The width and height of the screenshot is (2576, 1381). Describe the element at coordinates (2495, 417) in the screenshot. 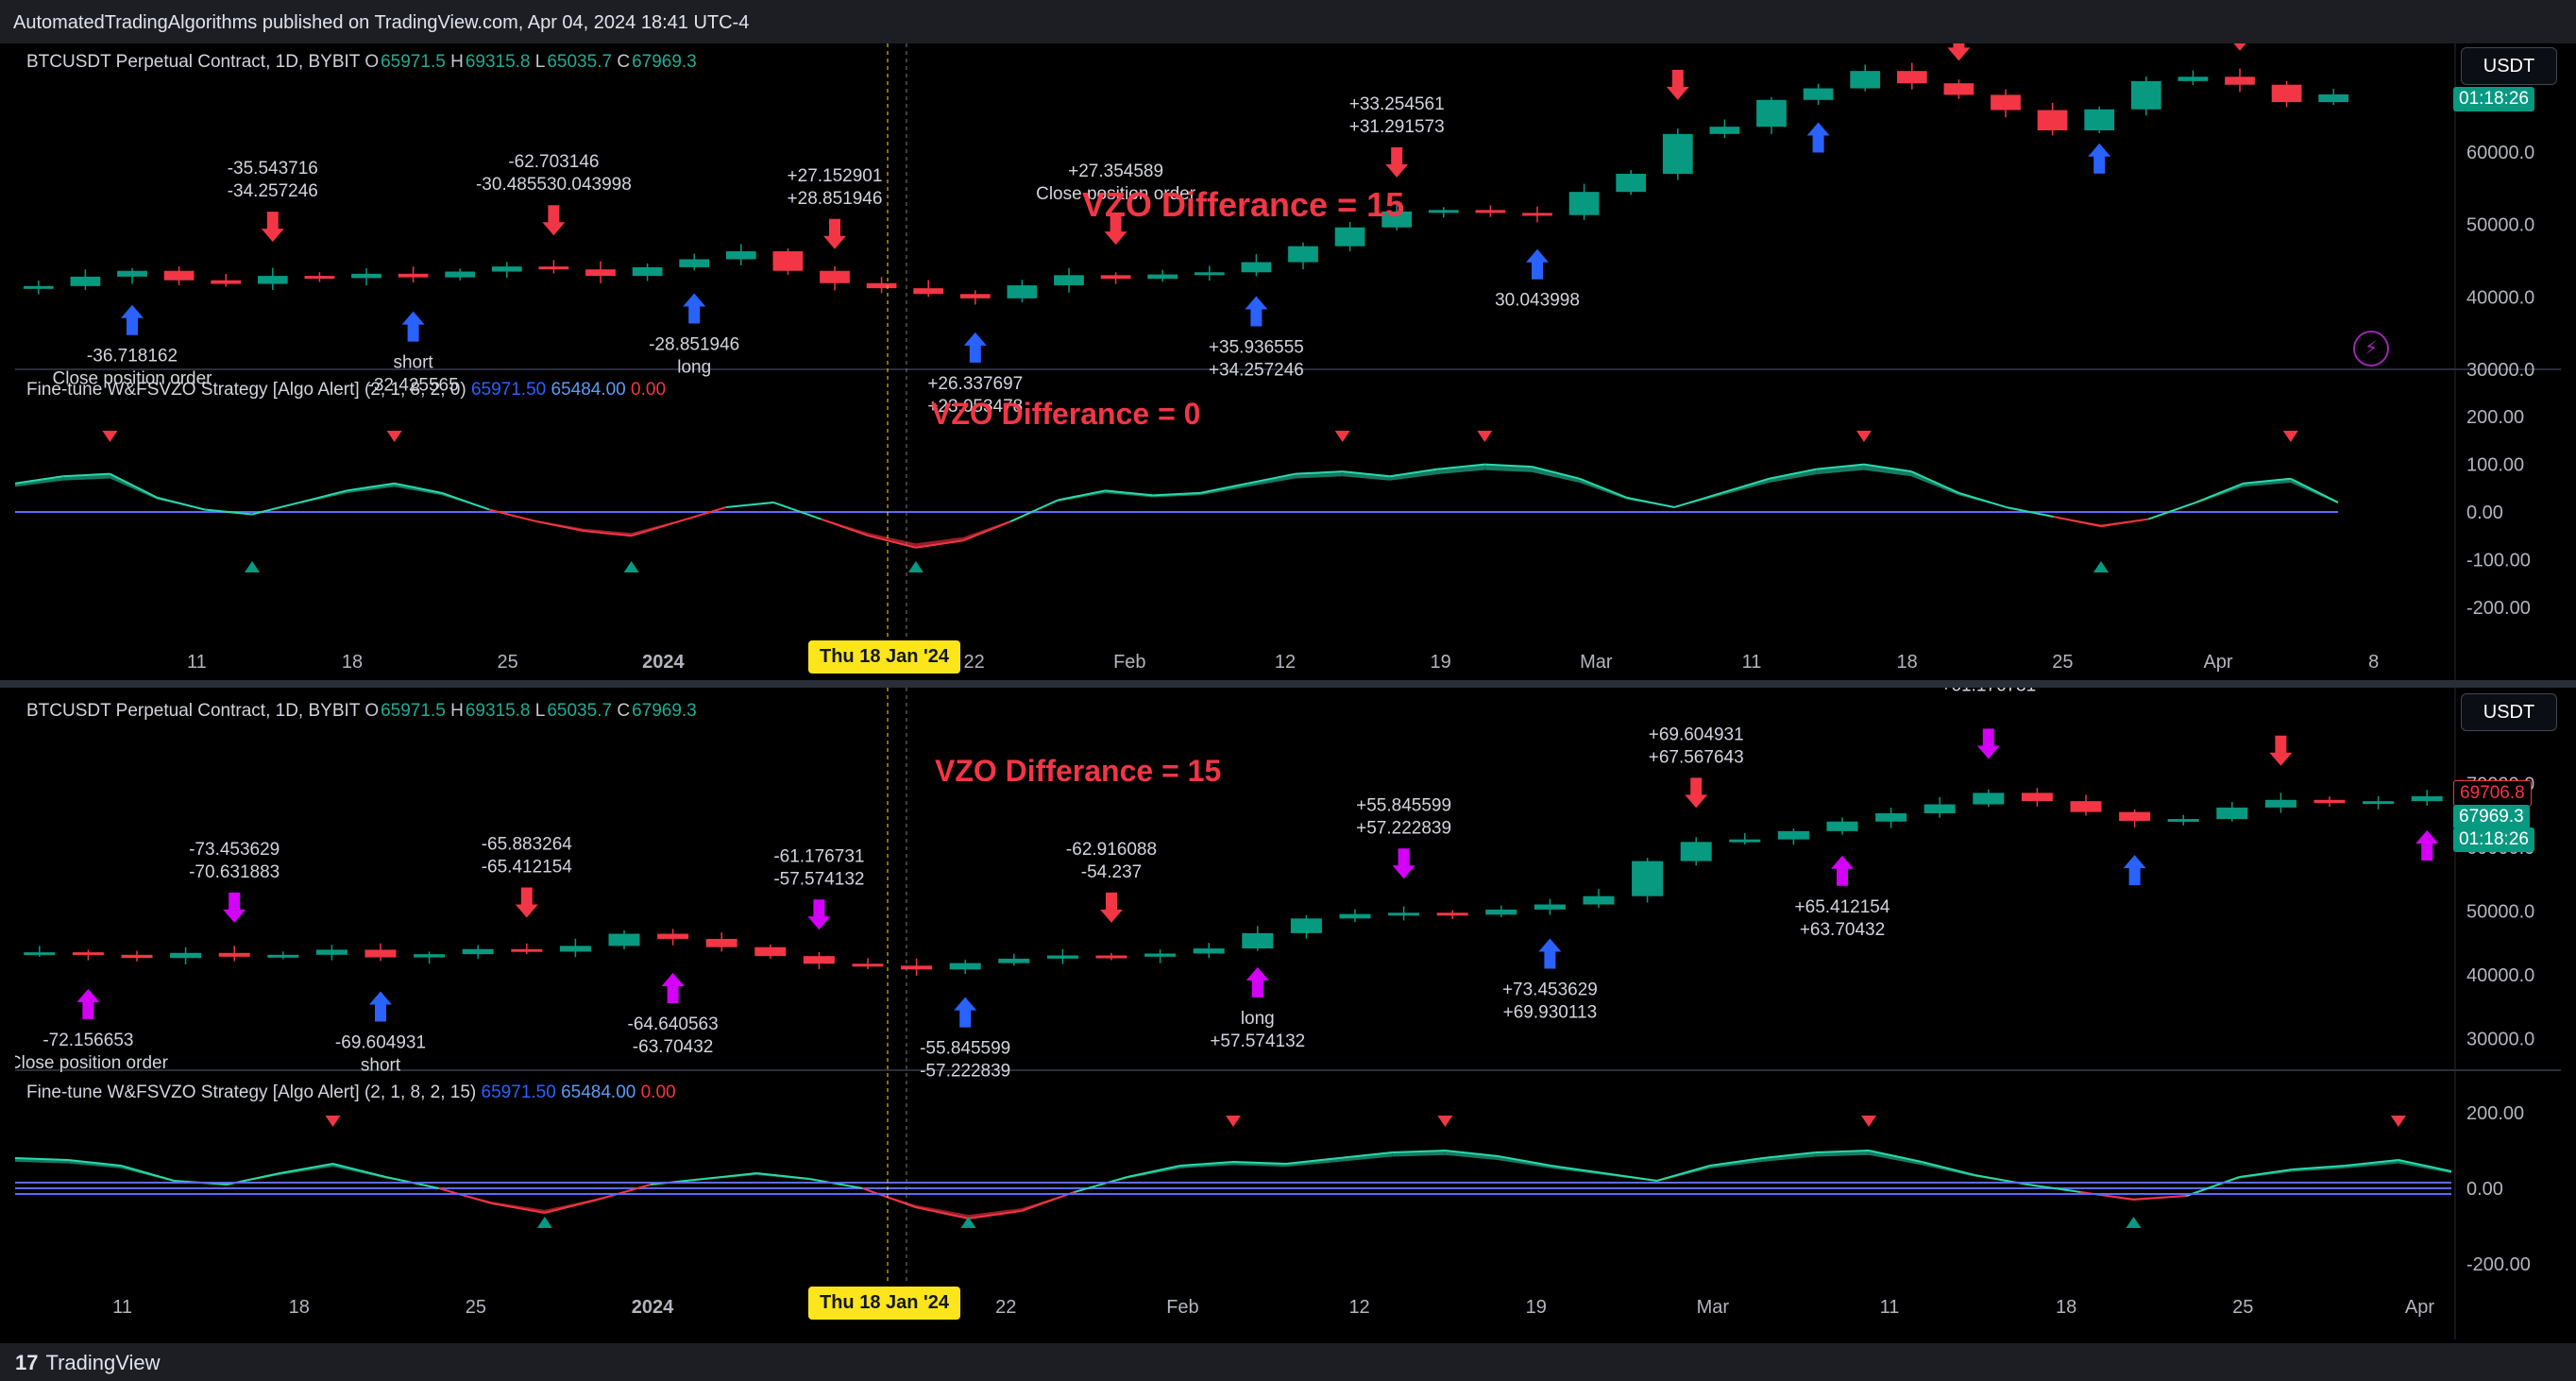

I see `y-tick-label: 200.00` at that location.